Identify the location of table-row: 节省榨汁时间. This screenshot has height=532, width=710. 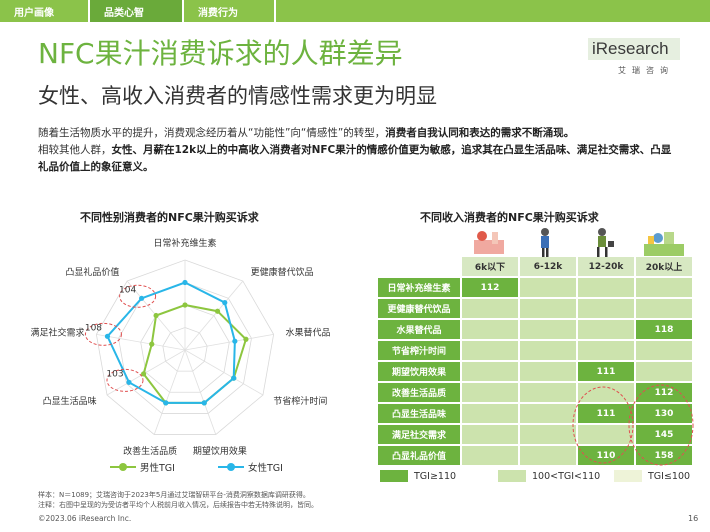
(536, 350).